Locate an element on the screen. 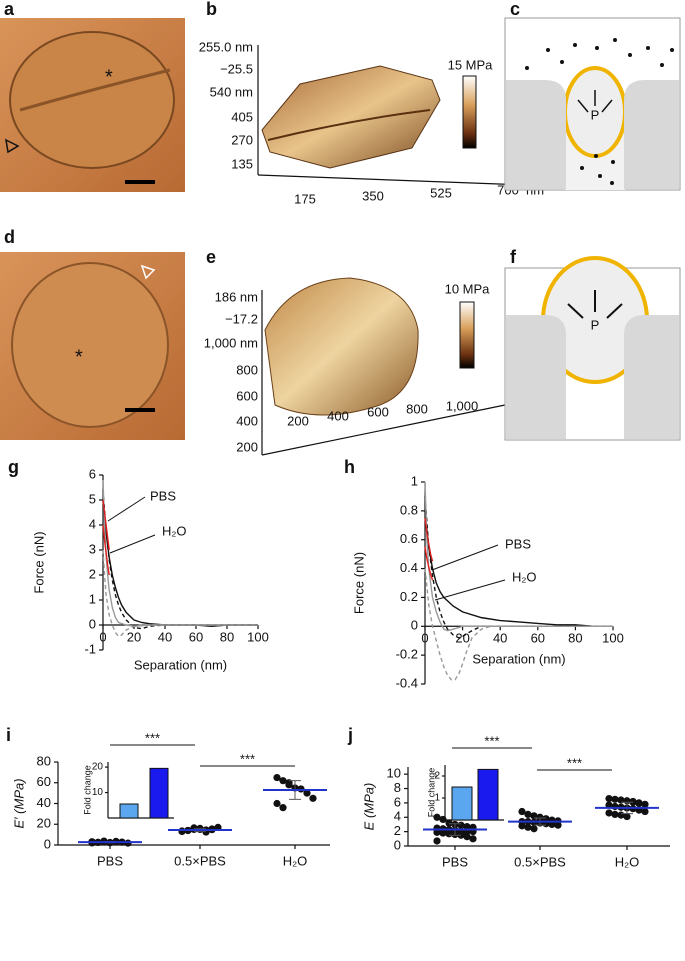 The height and width of the screenshot is (961, 685). y-tick-label: 800 is located at coordinates (247, 369).